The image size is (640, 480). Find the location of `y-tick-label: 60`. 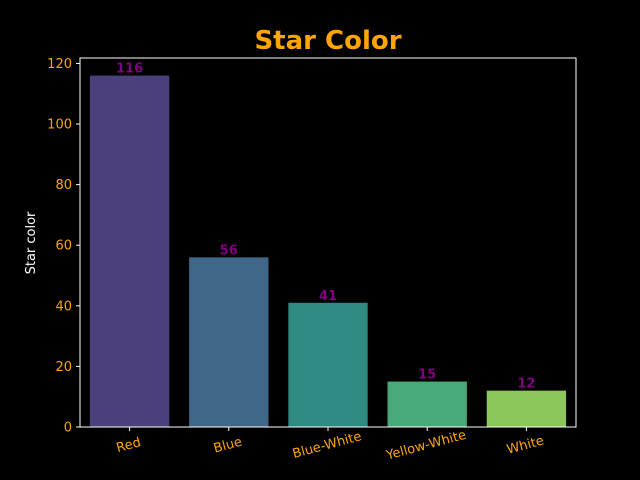

y-tick-label: 60 is located at coordinates (63, 246).